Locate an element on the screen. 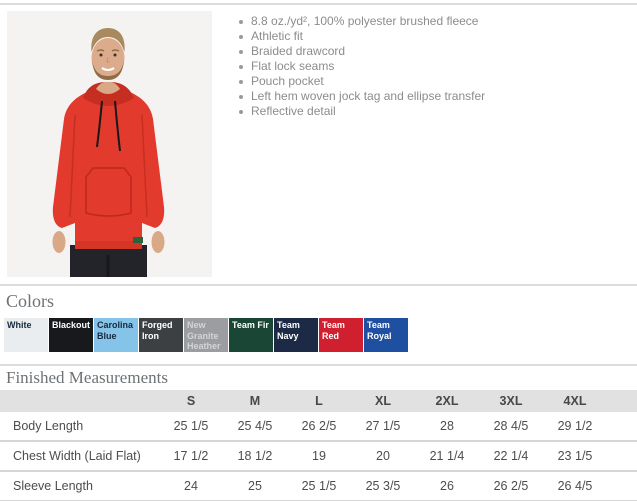 The height and width of the screenshot is (501, 637). feature-text: Braided drawcord is located at coordinates (298, 51).